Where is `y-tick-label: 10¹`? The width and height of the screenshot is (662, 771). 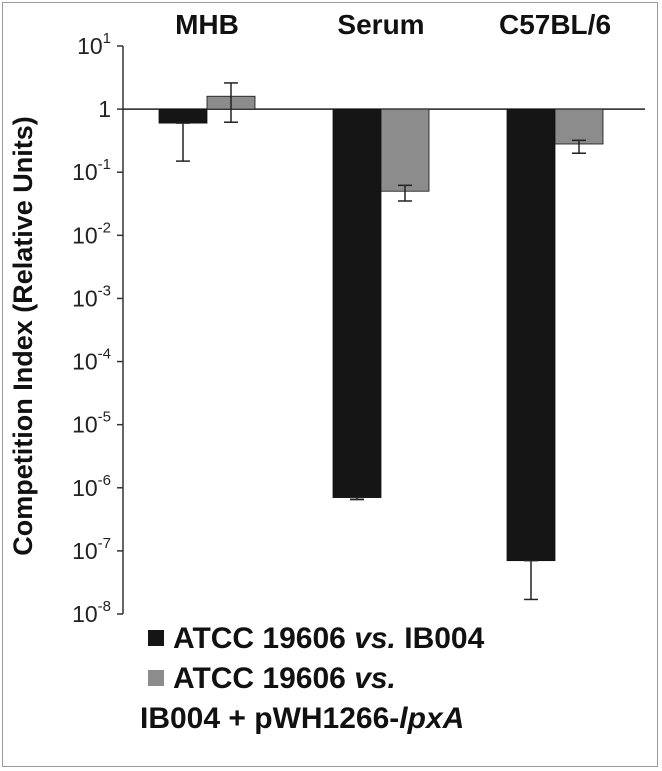
y-tick-label: 10¹ is located at coordinates (94, 44).